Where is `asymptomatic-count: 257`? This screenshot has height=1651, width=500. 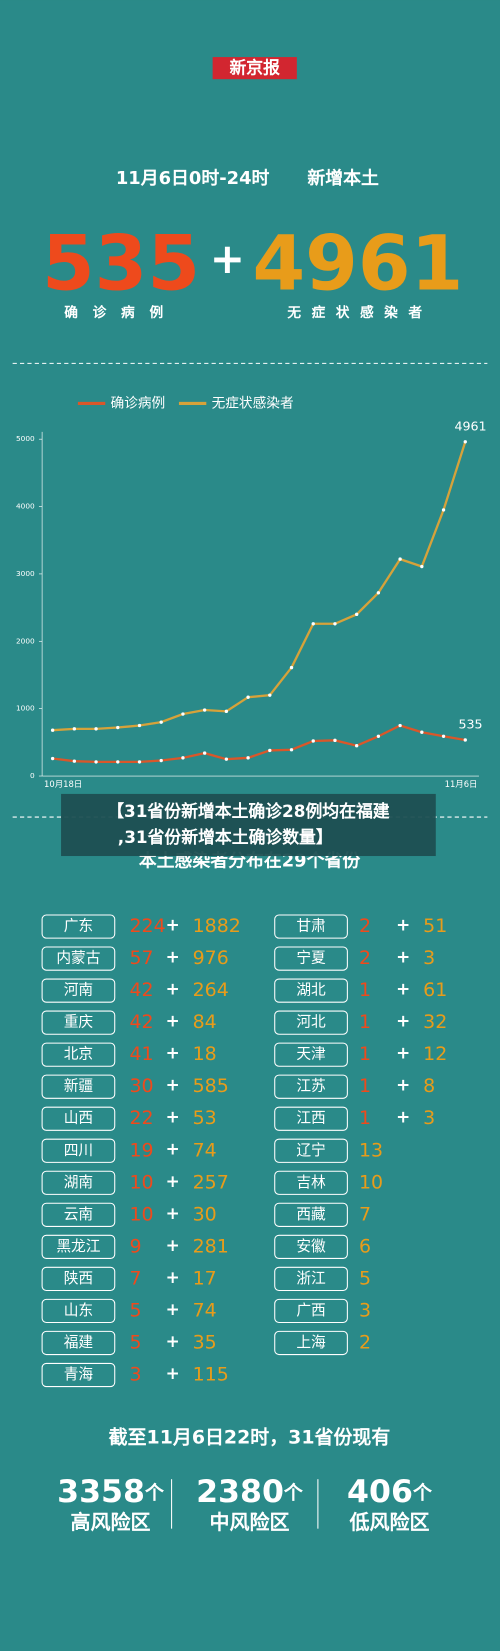 asymptomatic-count: 257 is located at coordinates (211, 1182).